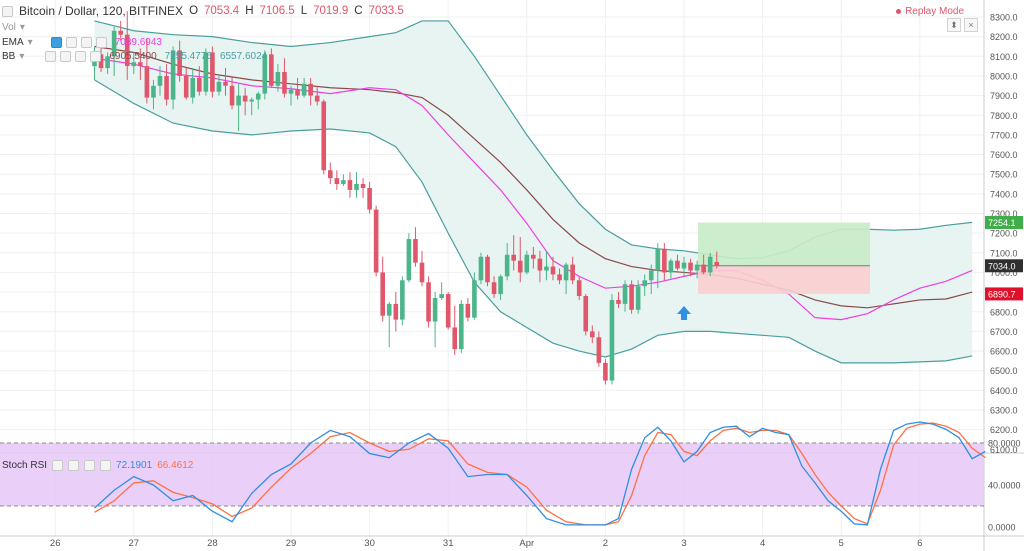  Describe the element at coordinates (1004, 486) in the screenshot. I see `stoch-tick-label: 40.0000` at that location.